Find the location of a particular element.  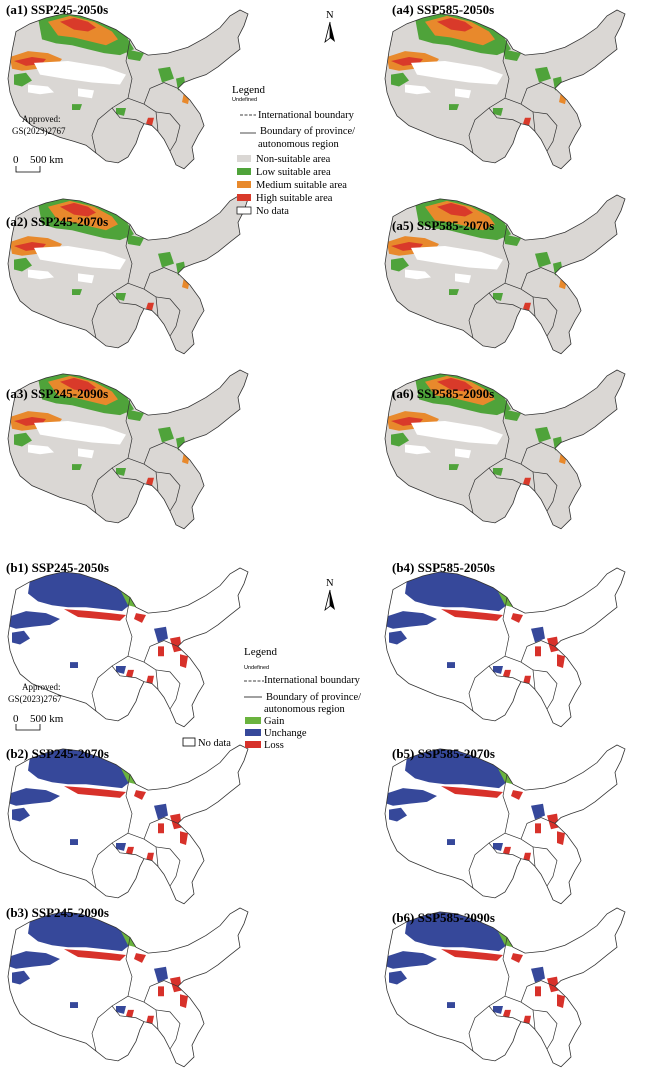

scale-bar-b: 0 500 km is located at coordinates (38, 722).